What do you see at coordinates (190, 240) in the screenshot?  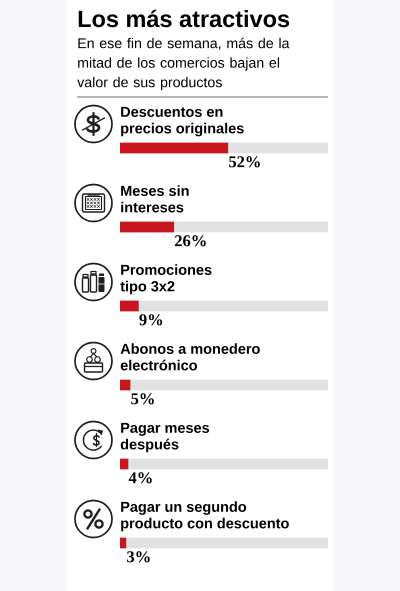 I see `data-label: 26%` at bounding box center [190, 240].